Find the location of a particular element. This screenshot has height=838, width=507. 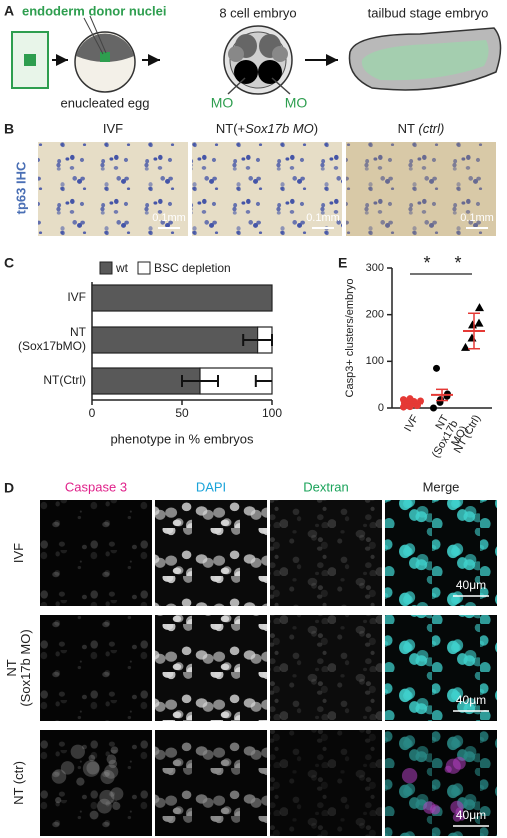

column-title: NT (ctrl) is located at coordinates (421, 128).